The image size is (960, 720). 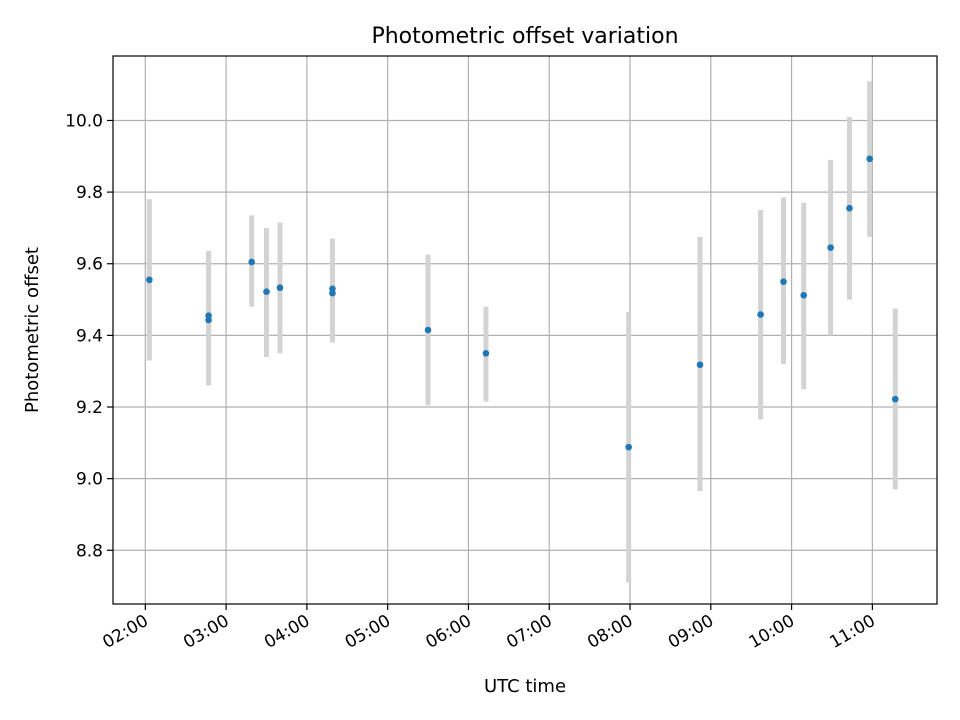 I want to click on x-tick-label: 04:00, so click(x=287, y=632).